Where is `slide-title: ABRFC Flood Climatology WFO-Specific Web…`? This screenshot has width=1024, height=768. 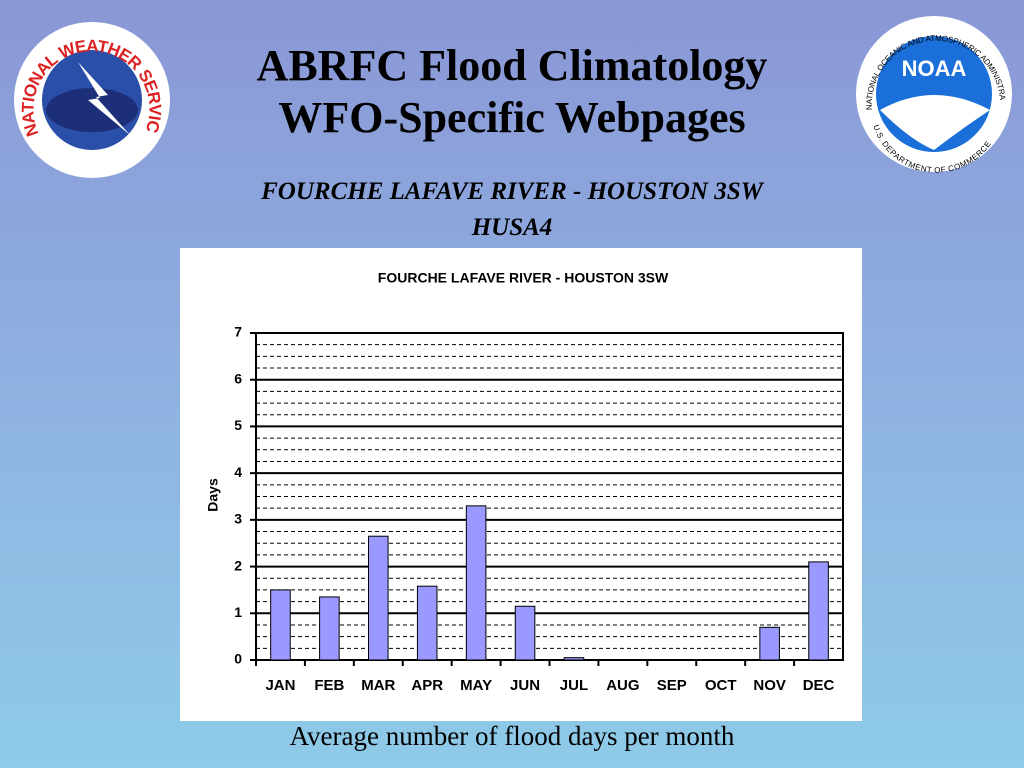 slide-title: ABRFC Flood Climatology WFO-Specific Web… is located at coordinates (512, 92).